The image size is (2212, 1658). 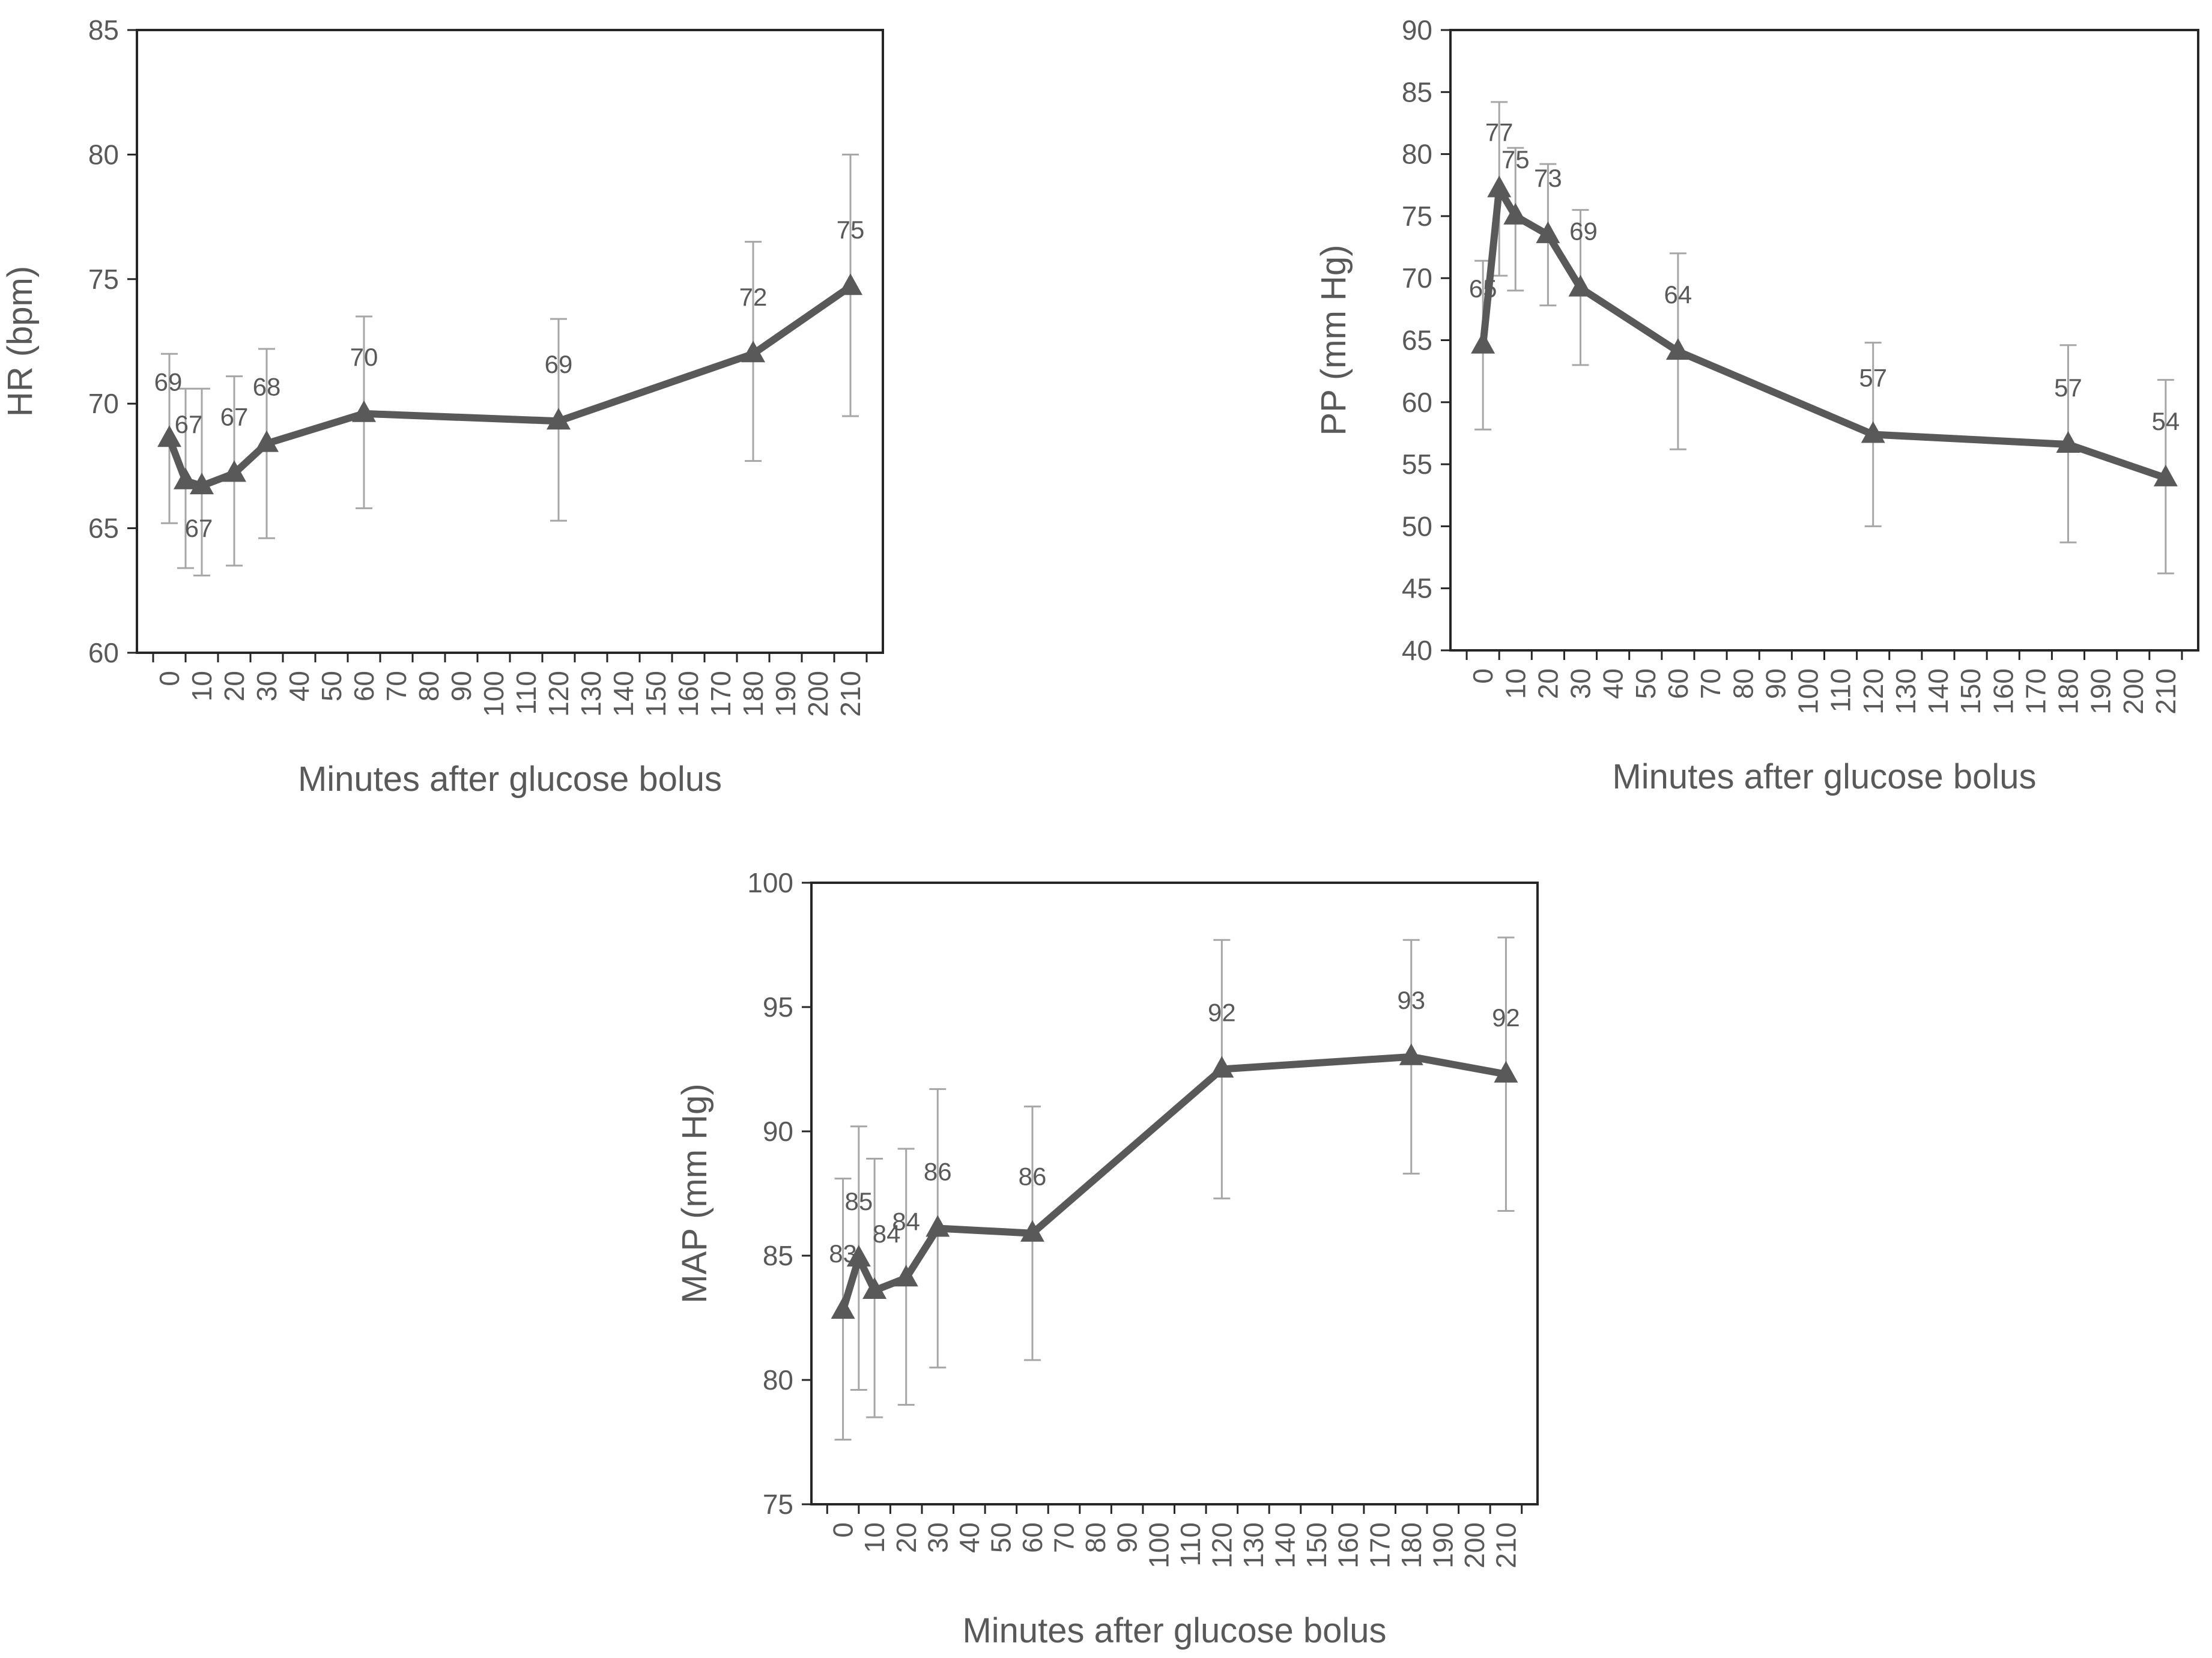 I want to click on hr-x-tick-label: 50, so click(x=331, y=686).